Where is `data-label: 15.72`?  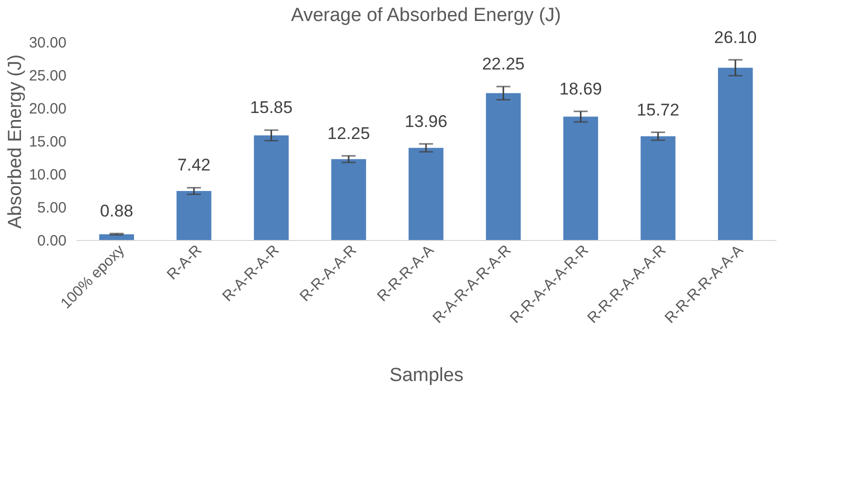 data-label: 15.72 is located at coordinates (658, 110).